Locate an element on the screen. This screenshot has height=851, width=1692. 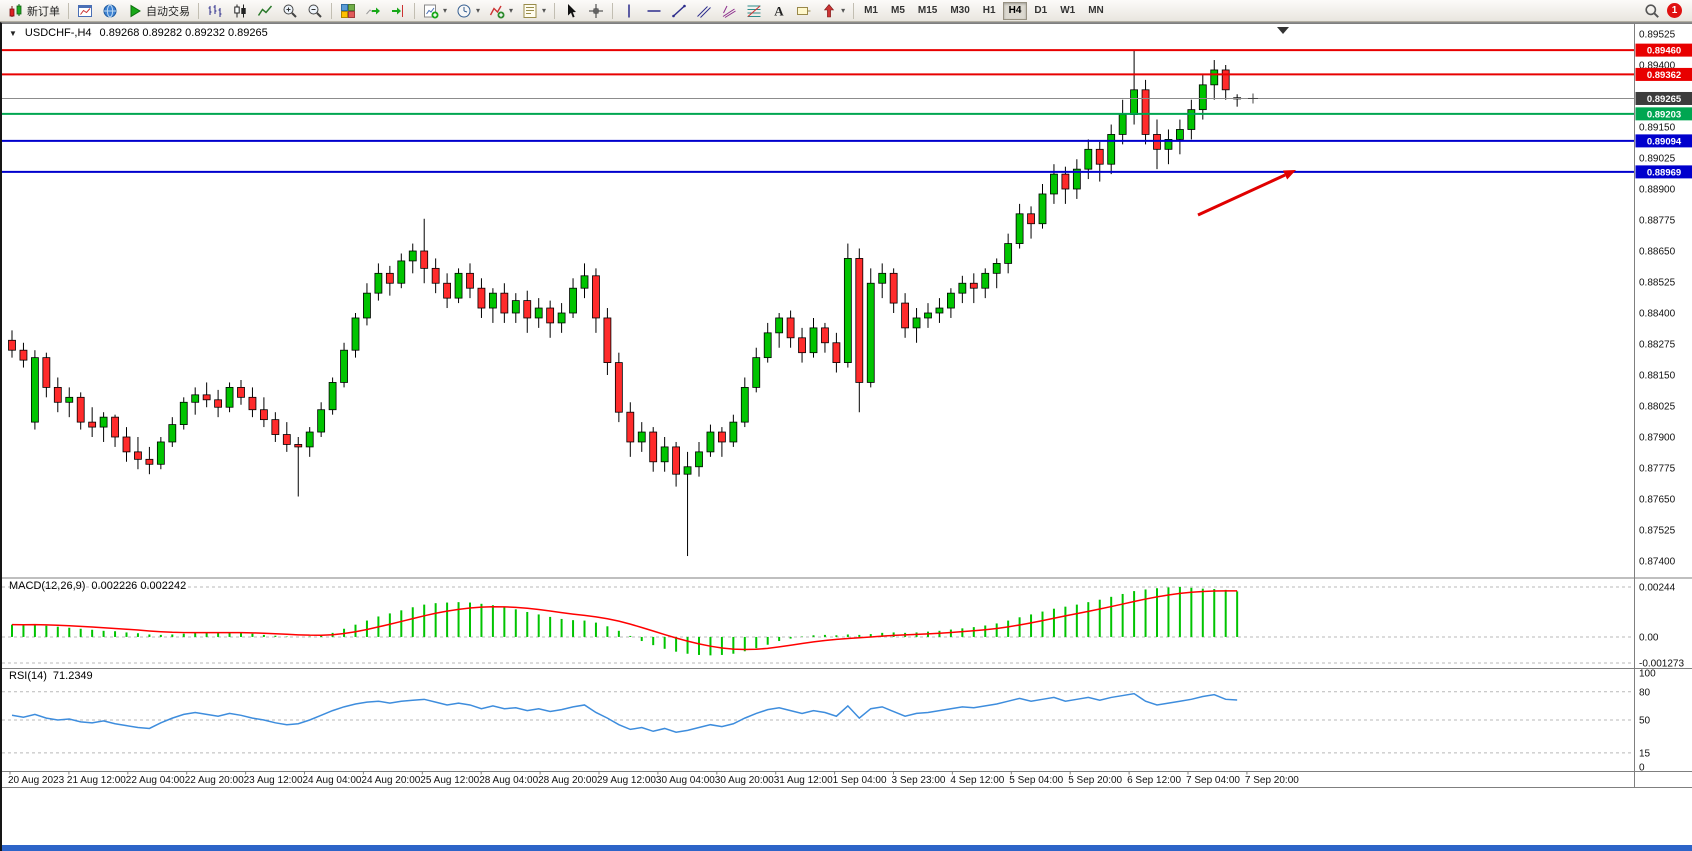
new-order-button: 新订单 is located at coordinates (34, 11).